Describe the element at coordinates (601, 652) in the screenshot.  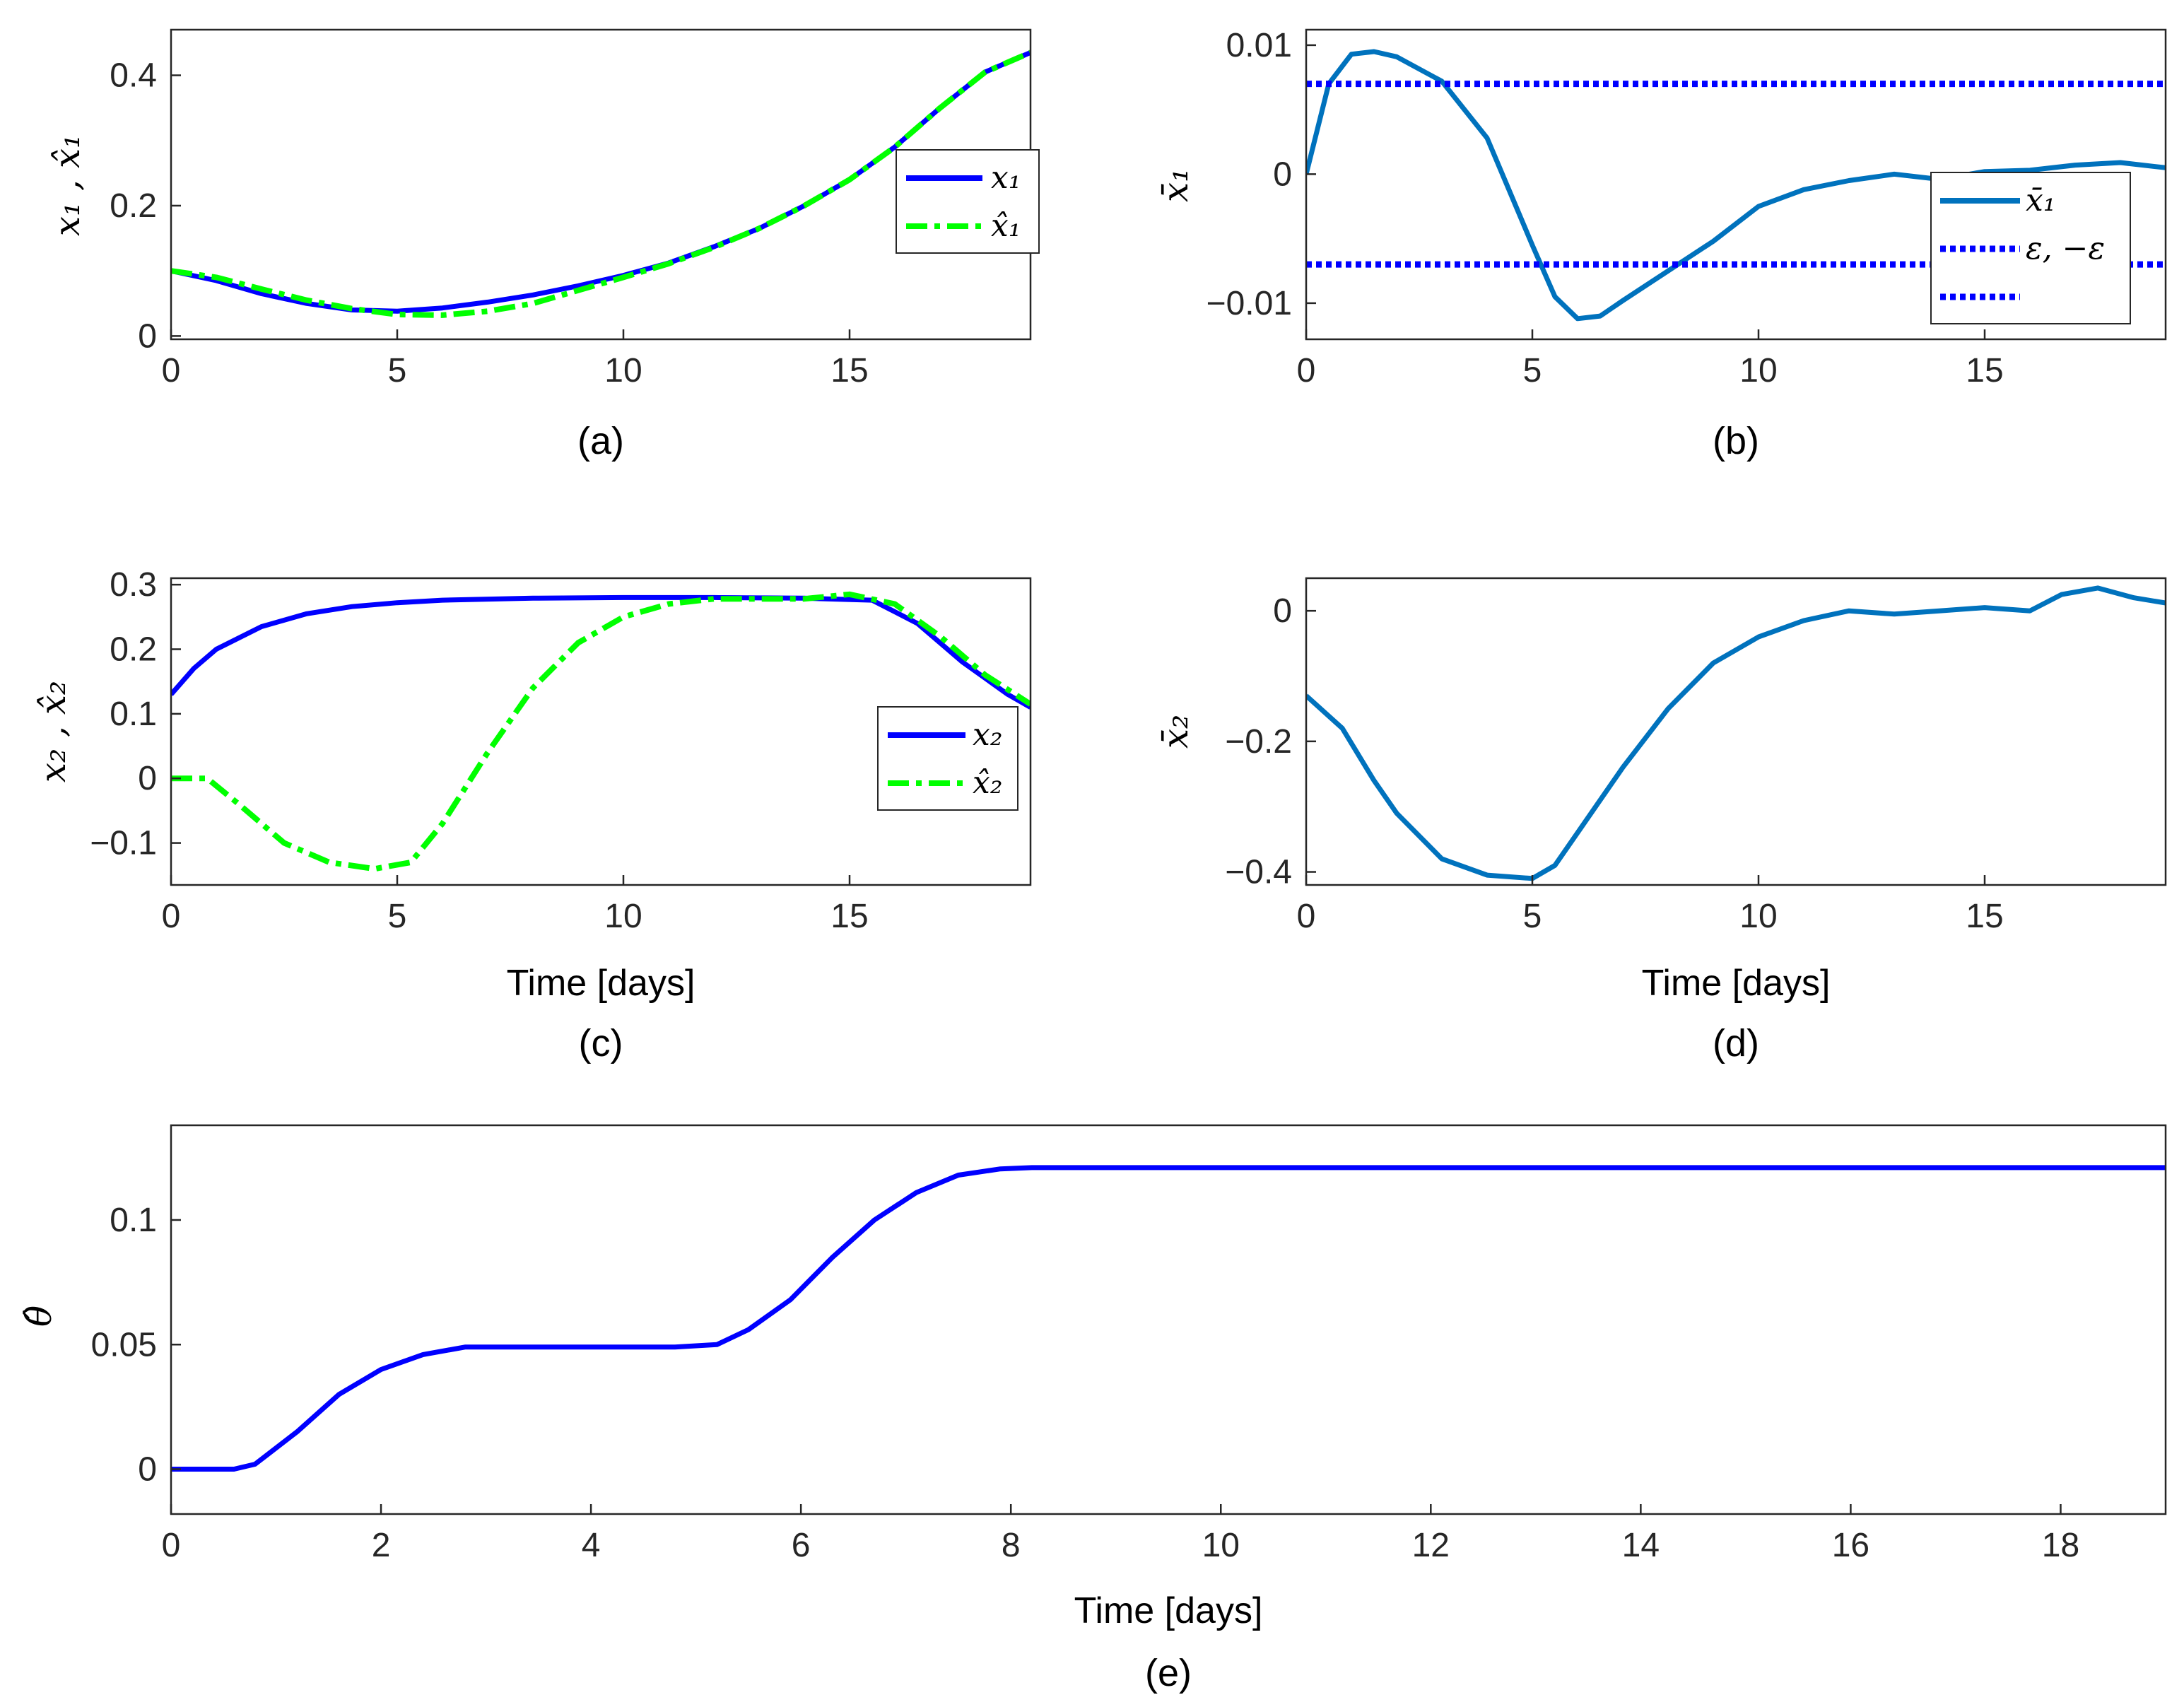
I see `panel-c-series-0-line` at that location.